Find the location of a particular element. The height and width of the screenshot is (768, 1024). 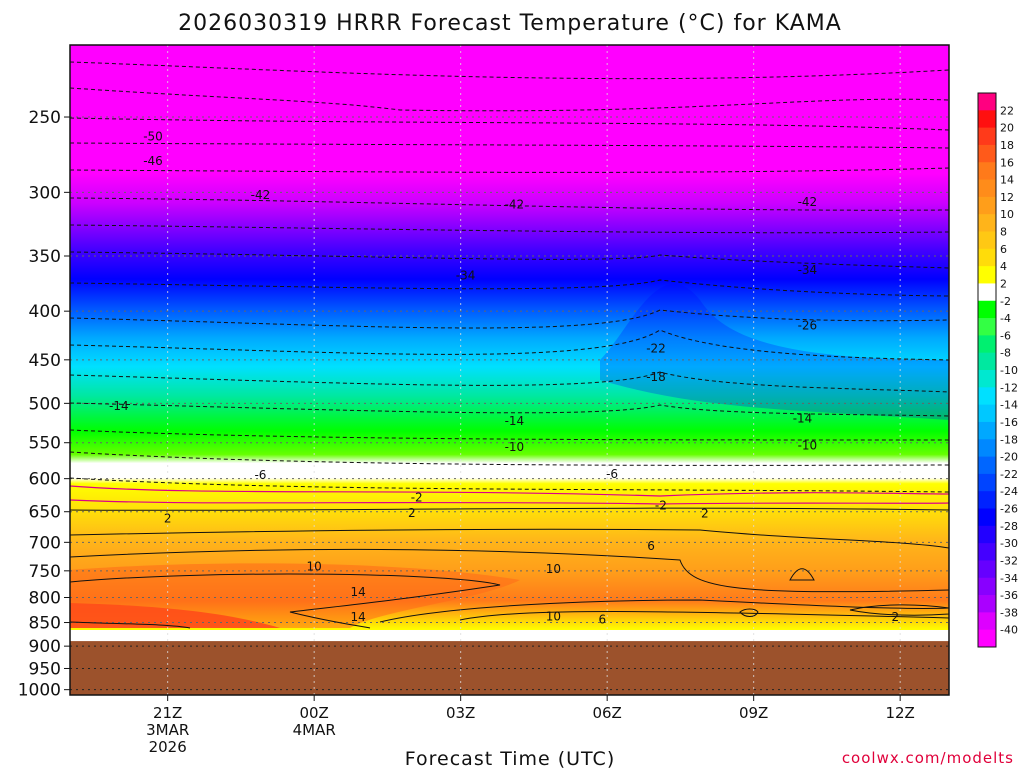

colorbar-label: -34 is located at coordinates (1009, 578).